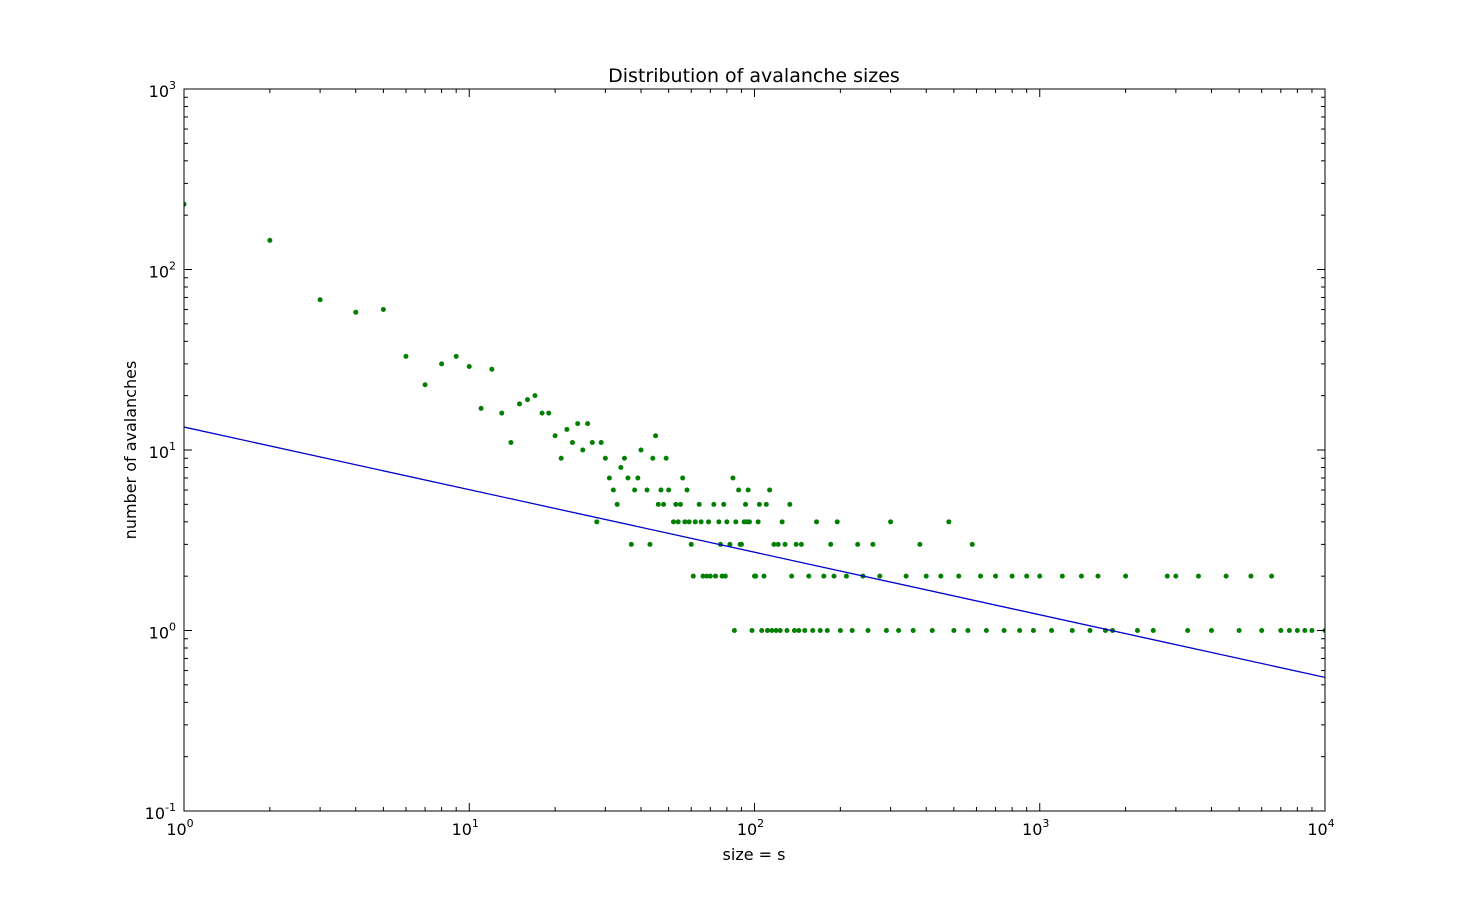  What do you see at coordinates (162, 451) in the screenshot?
I see `y-tick-label: 10¹` at bounding box center [162, 451].